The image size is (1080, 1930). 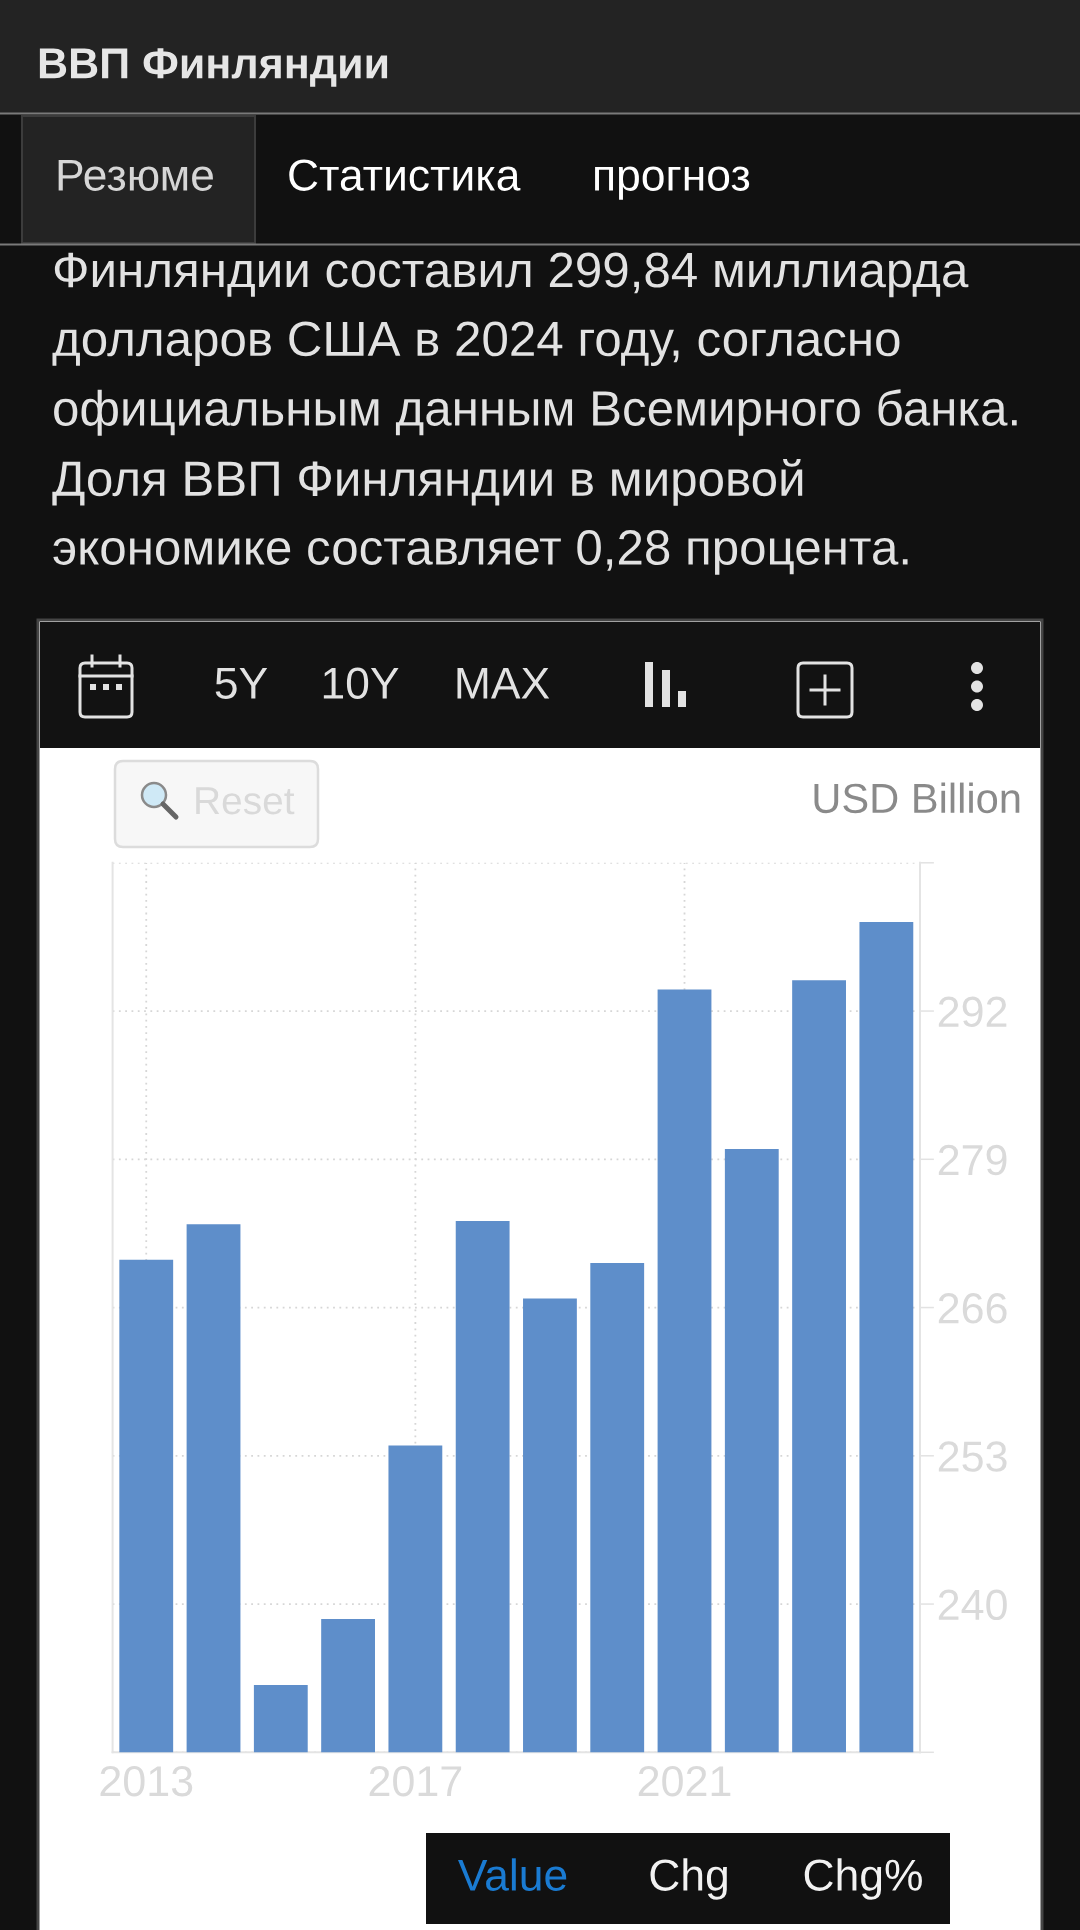 What do you see at coordinates (241, 683) in the screenshot?
I see `text: 5Y` at bounding box center [241, 683].